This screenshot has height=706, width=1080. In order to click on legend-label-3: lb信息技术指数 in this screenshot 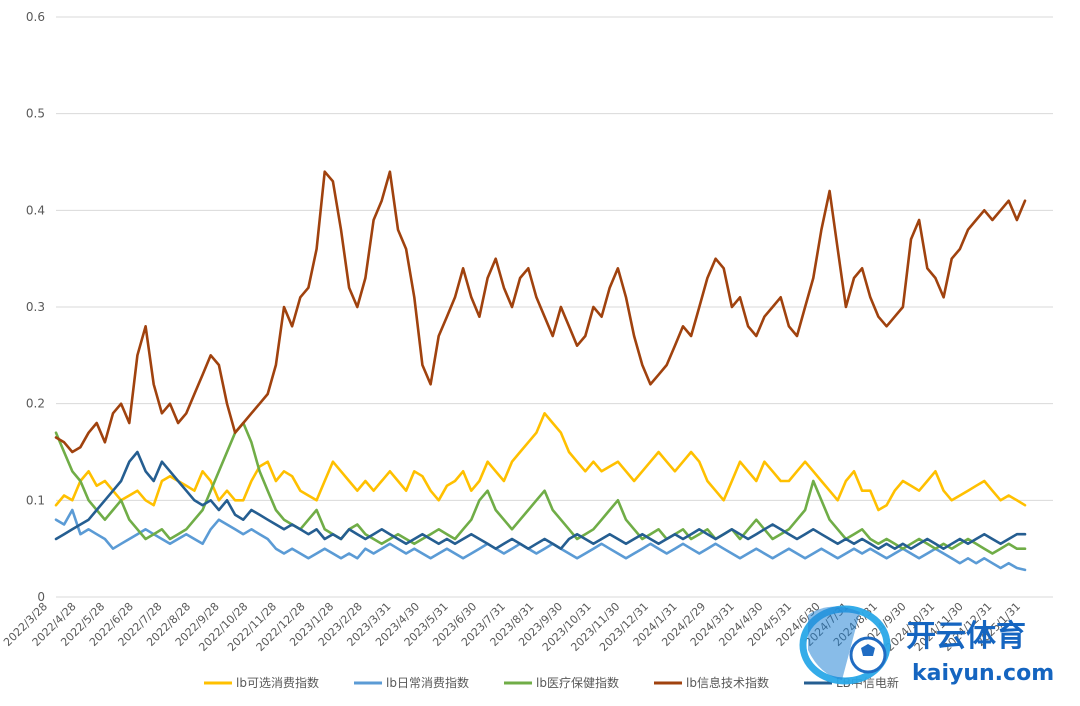, I will do `click(727, 682)`.